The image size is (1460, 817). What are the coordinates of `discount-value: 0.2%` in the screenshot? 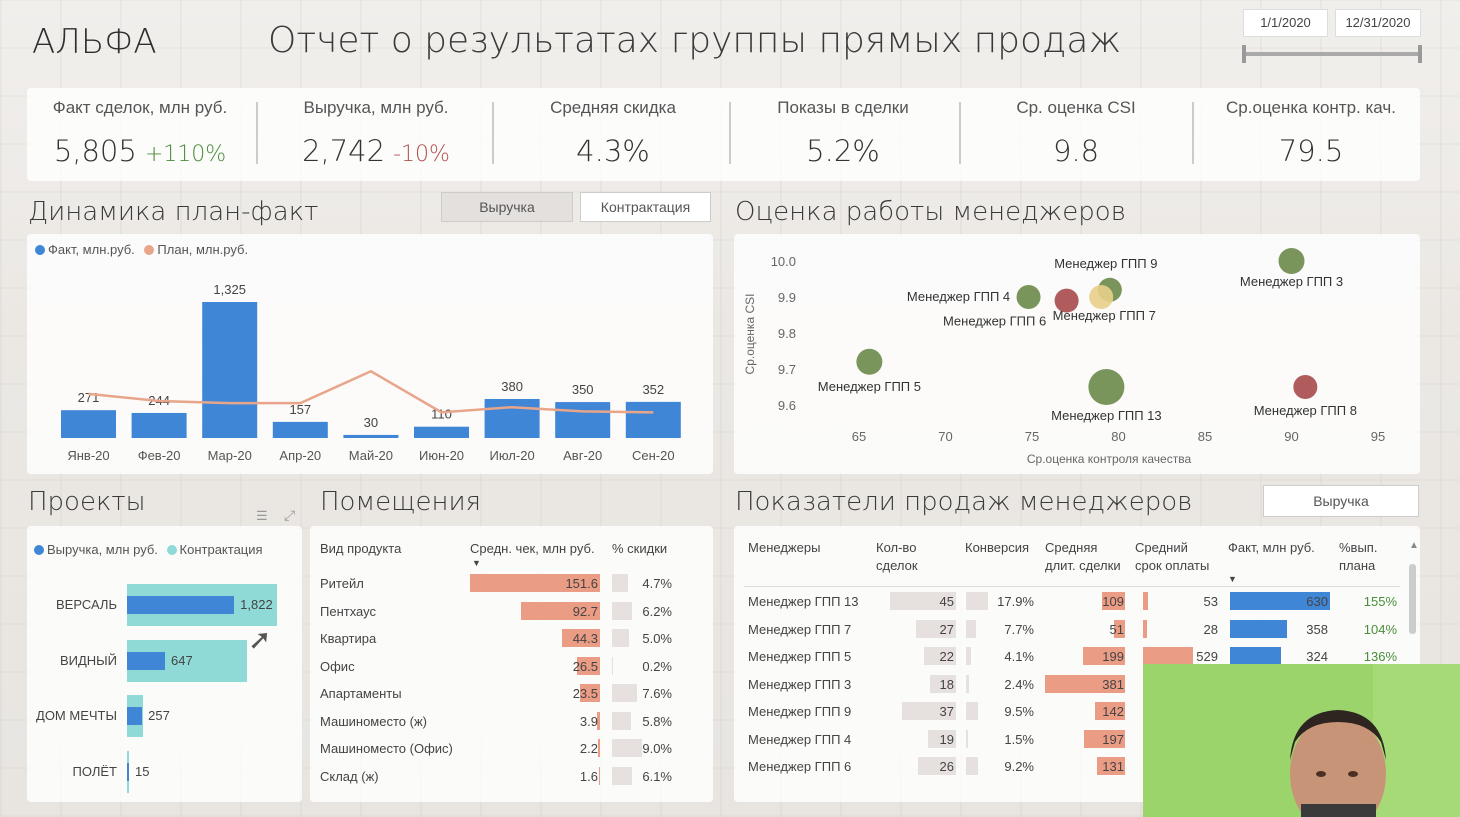 It's located at (657, 666).